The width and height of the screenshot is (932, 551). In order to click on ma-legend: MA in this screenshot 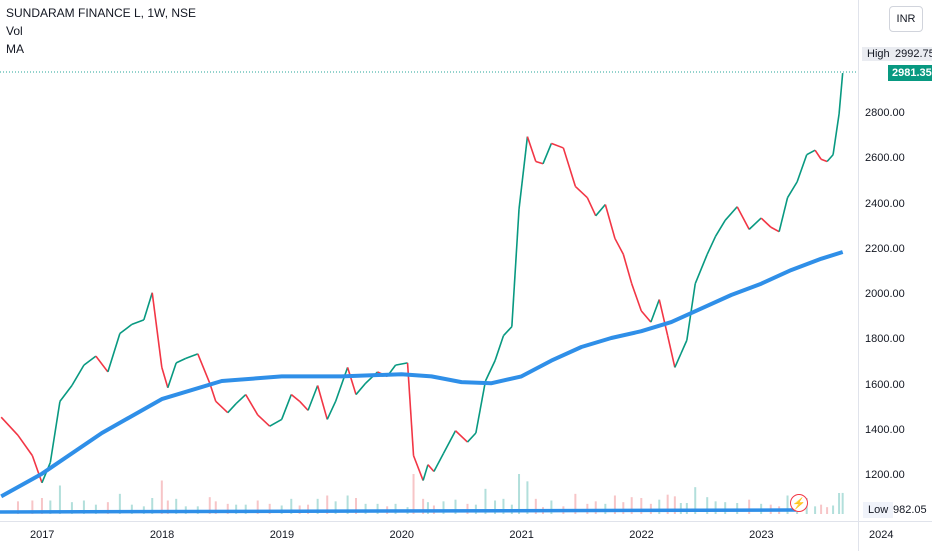, I will do `click(15, 49)`.